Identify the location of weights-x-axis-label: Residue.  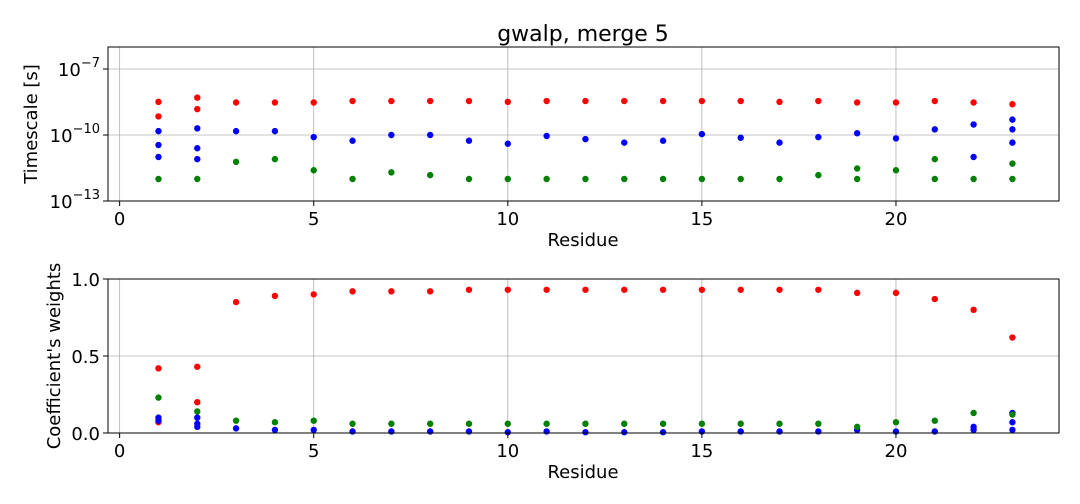
(582, 472).